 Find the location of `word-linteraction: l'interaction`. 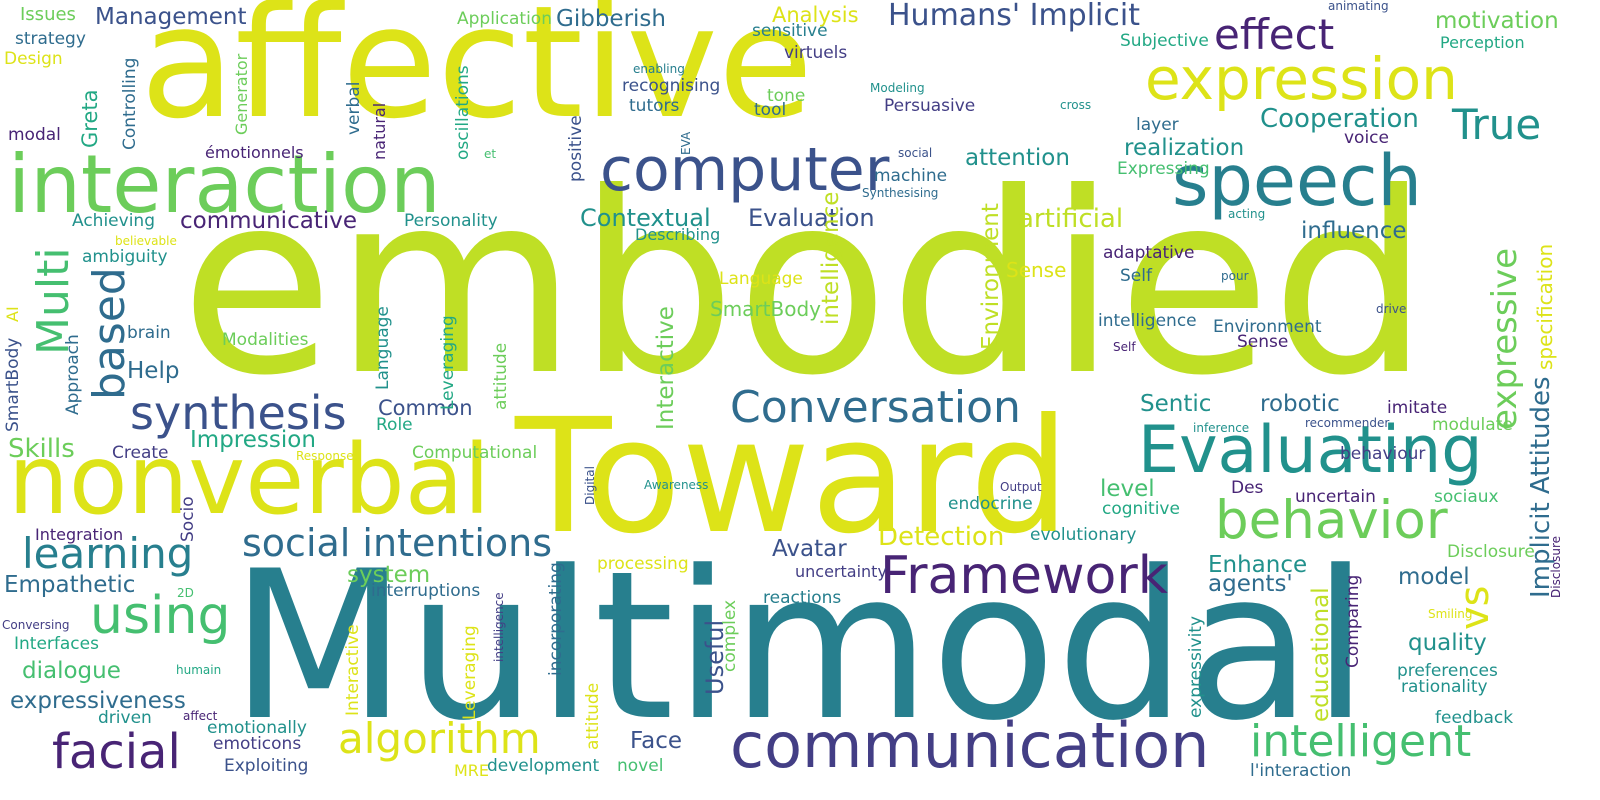

word-linteraction: l'interaction is located at coordinates (1301, 771).